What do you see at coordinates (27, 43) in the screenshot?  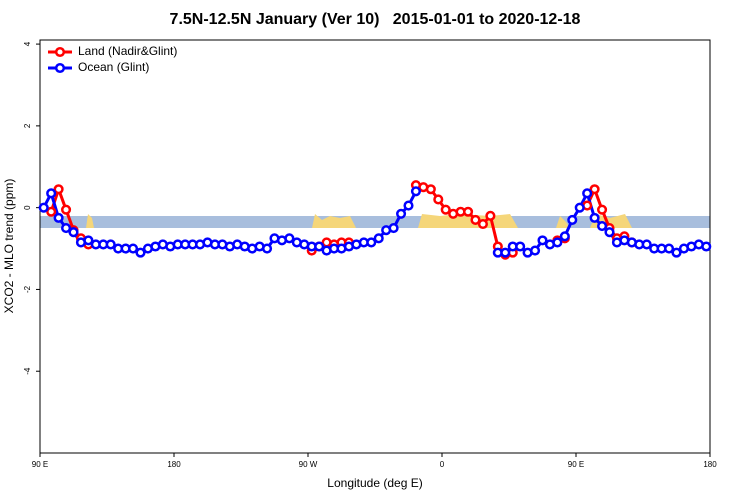 I see `y-tick-label: 4` at bounding box center [27, 43].